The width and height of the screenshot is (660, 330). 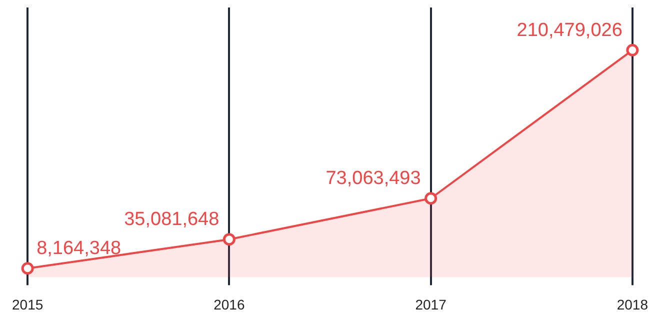 I want to click on data-label: 35,081,648, so click(x=172, y=219).